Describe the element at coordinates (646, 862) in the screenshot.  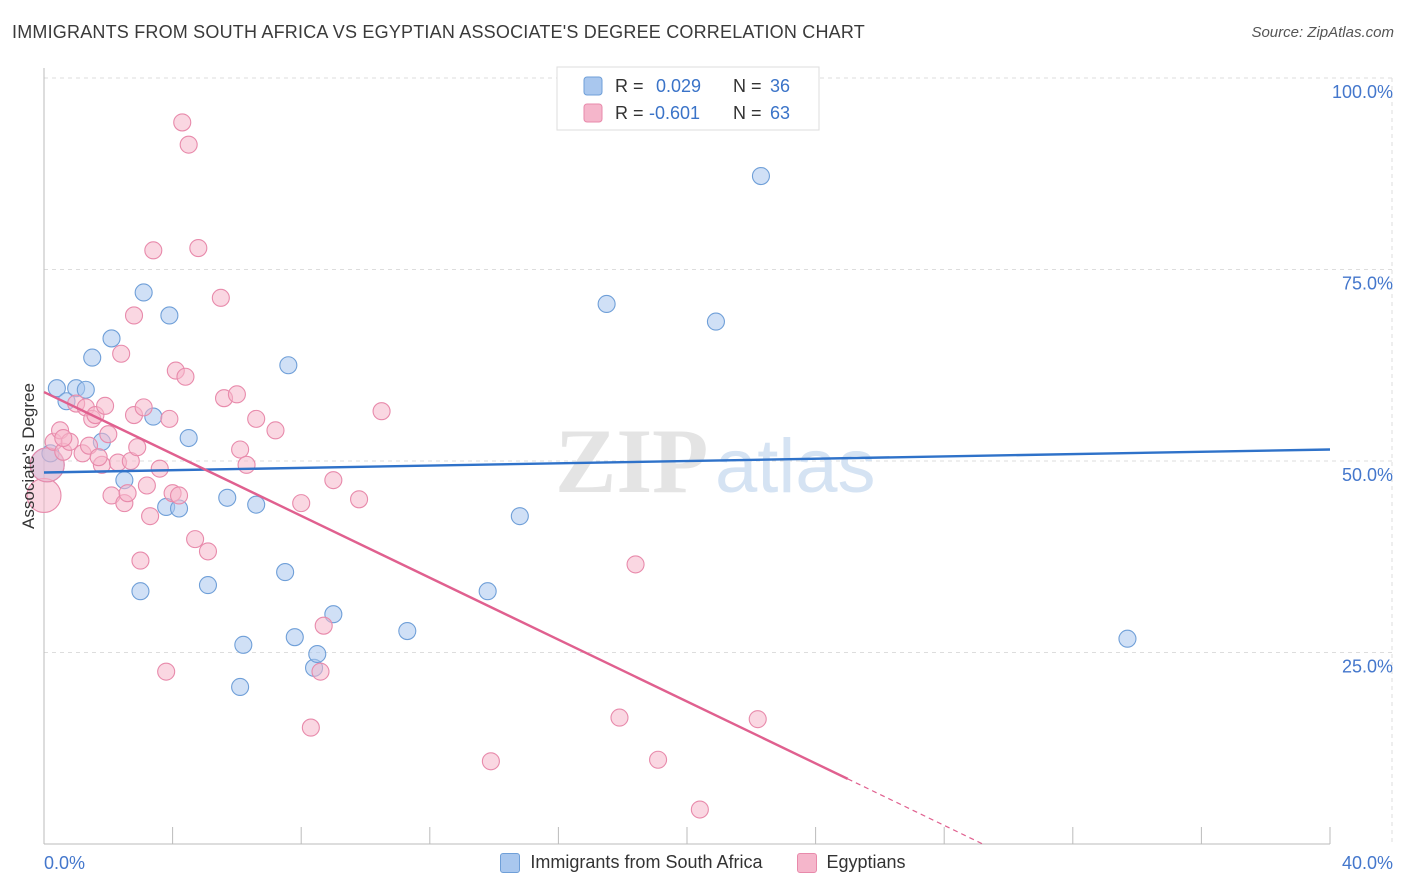
I see `legend-label-south-africa: Immigrants from South Africa` at that location.